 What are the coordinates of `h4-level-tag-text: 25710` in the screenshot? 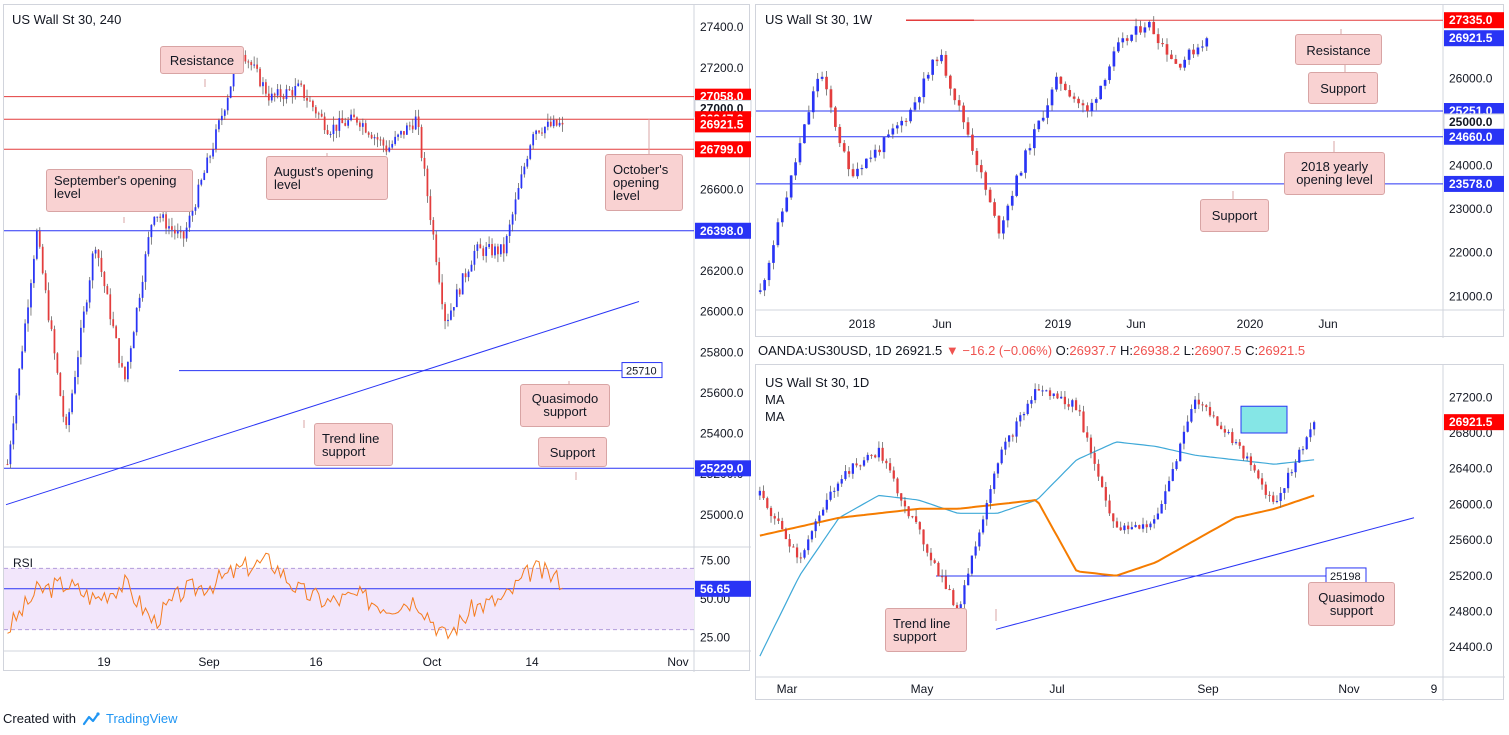 It's located at (641, 372).